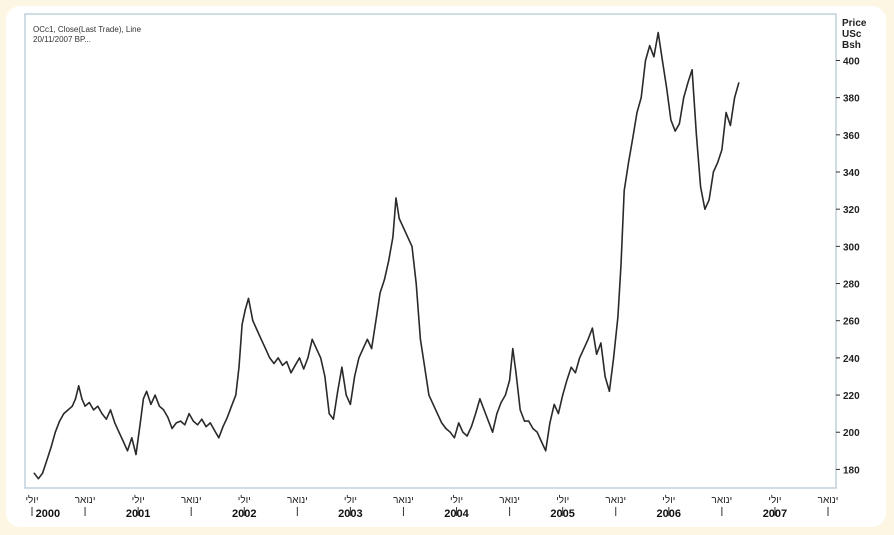  I want to click on y-tick-label: 300, so click(851, 247).